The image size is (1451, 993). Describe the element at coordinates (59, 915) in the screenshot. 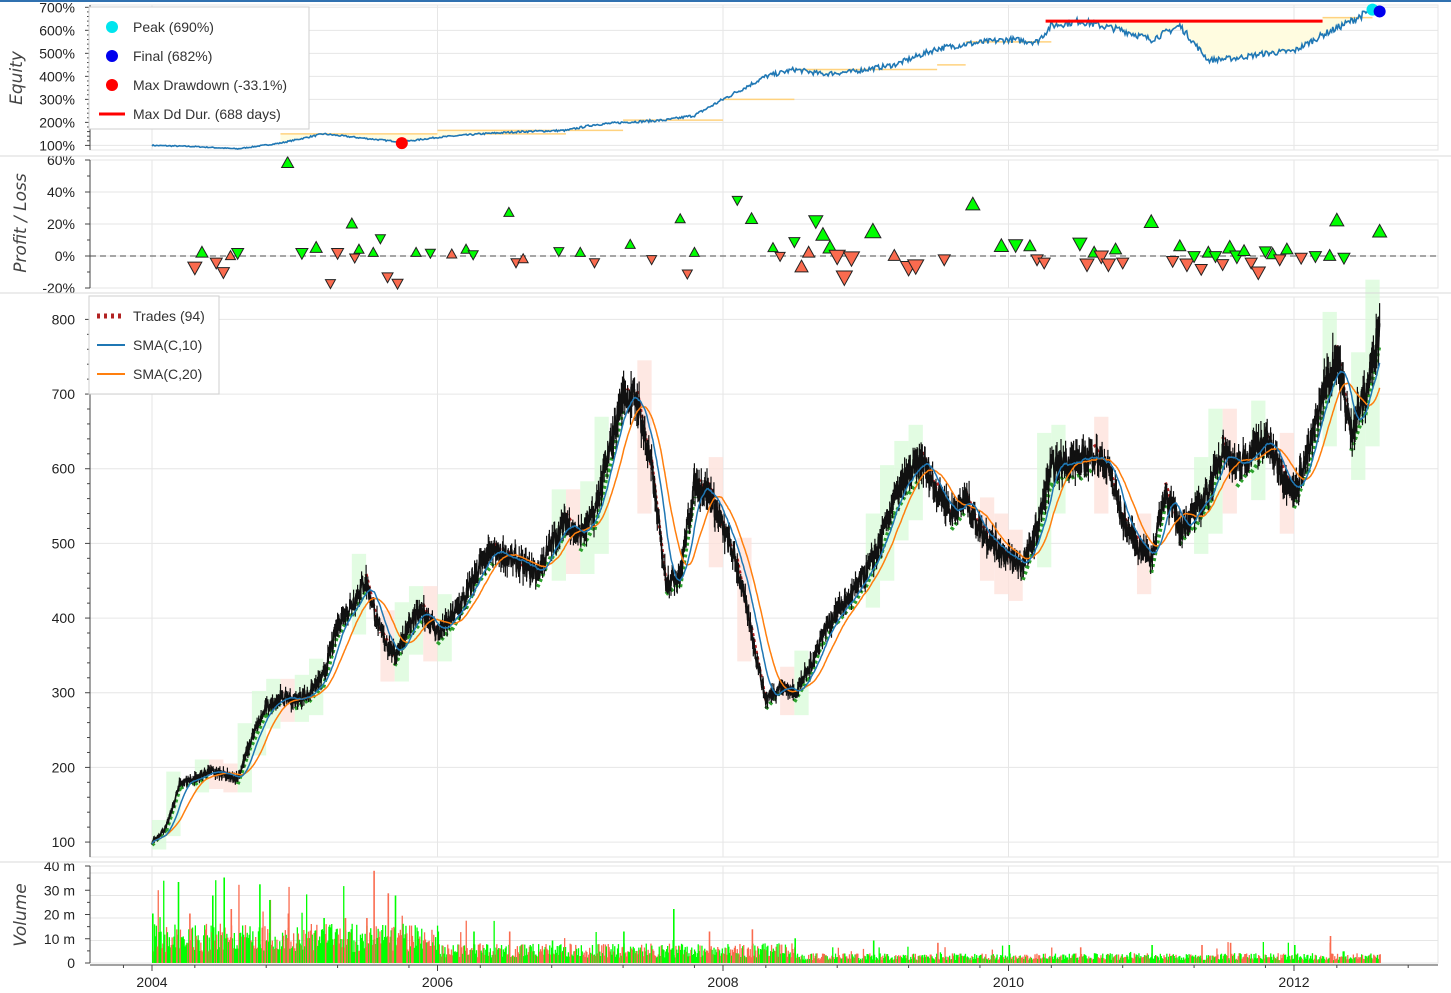

I see `volume-y-tick-label: 20 m` at that location.